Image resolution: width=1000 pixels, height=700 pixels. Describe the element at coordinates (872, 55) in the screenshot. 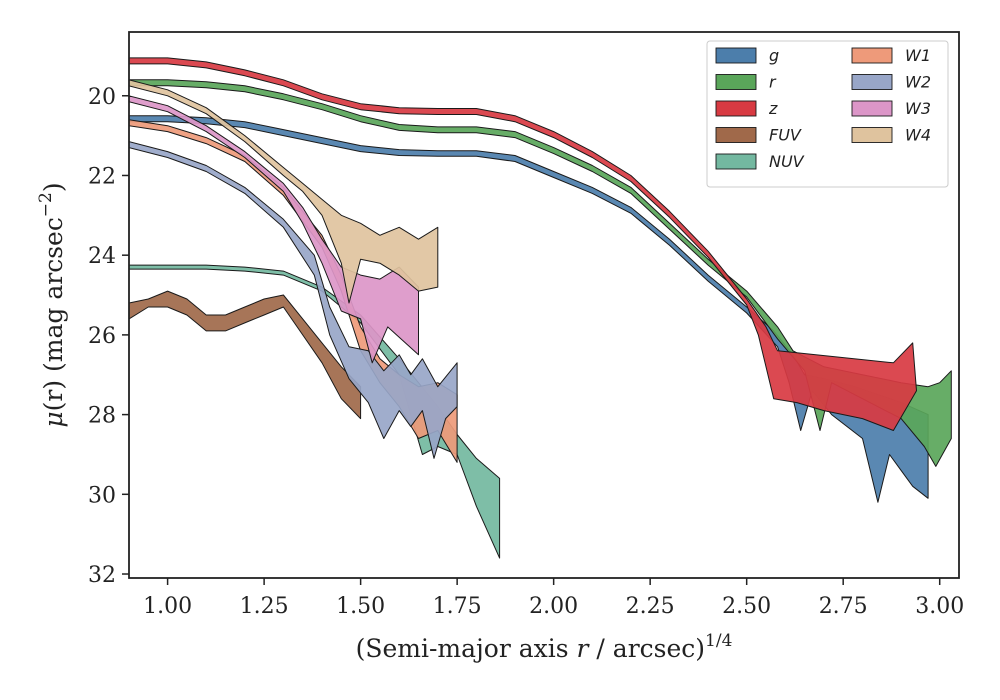

I see `legend-swatch-w1` at that location.